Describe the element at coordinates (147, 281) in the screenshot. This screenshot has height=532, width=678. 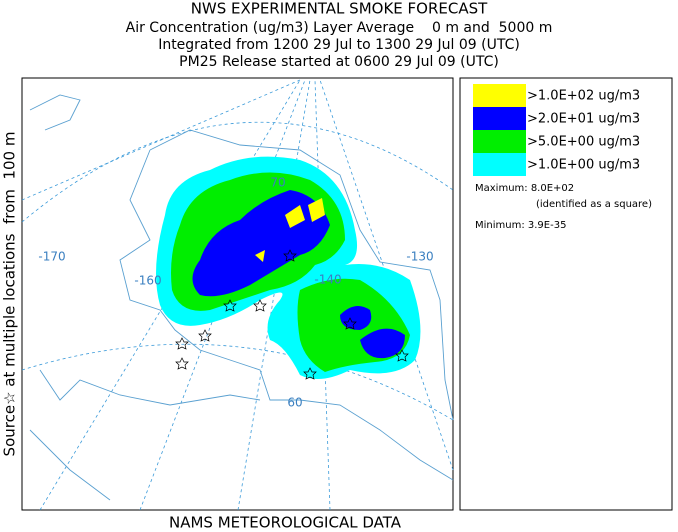
I see `map-label: -160` at that location.